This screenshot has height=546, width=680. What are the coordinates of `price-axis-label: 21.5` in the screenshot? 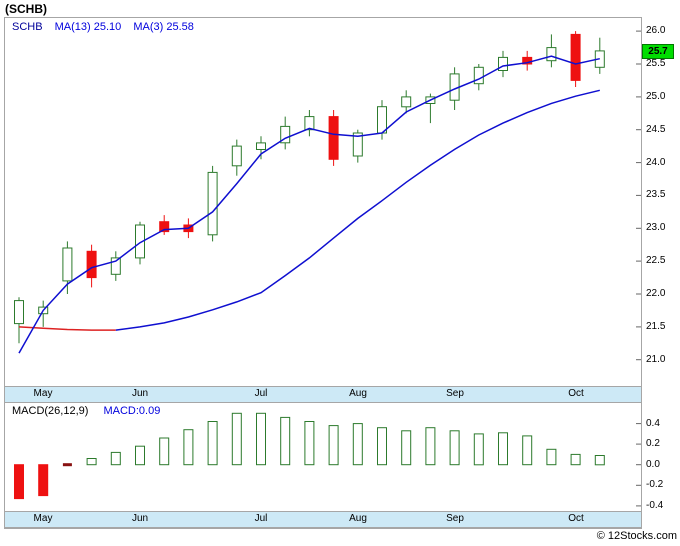 It's located at (656, 326).